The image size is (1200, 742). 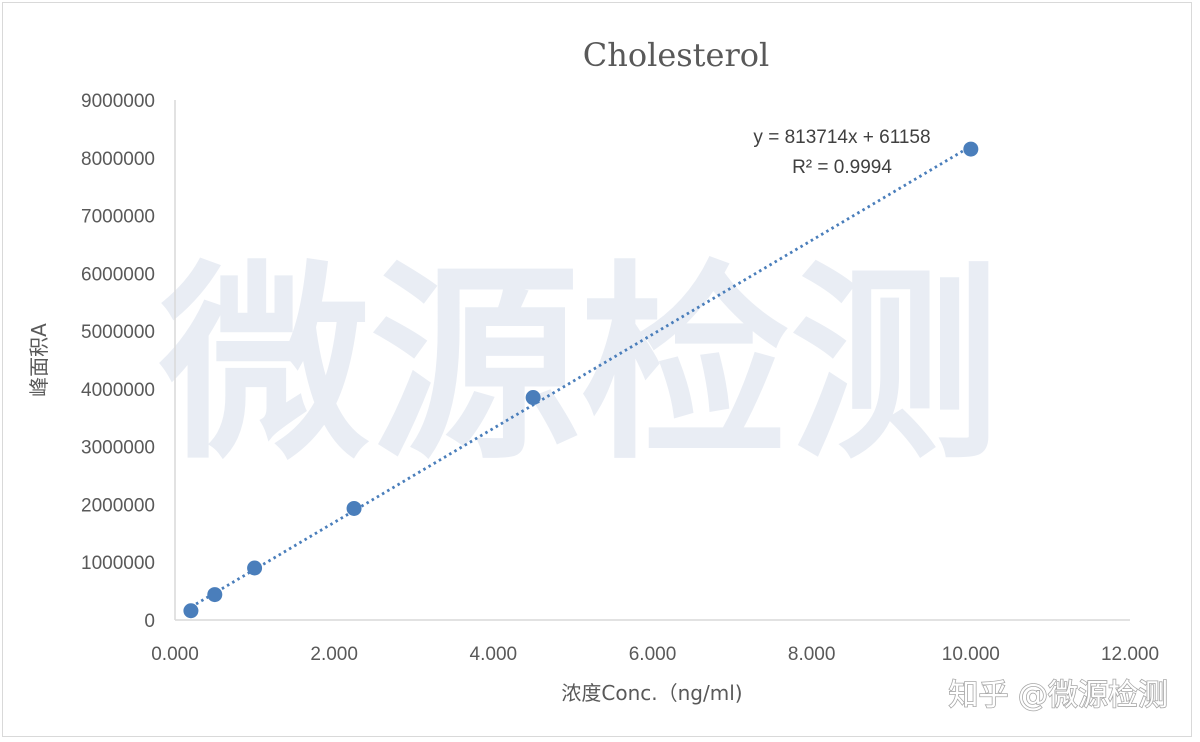 I want to click on x-tick-labels: 0.000 2.000 4.000 6.000 8.000 10.000 12.000, so click(x=655, y=654).